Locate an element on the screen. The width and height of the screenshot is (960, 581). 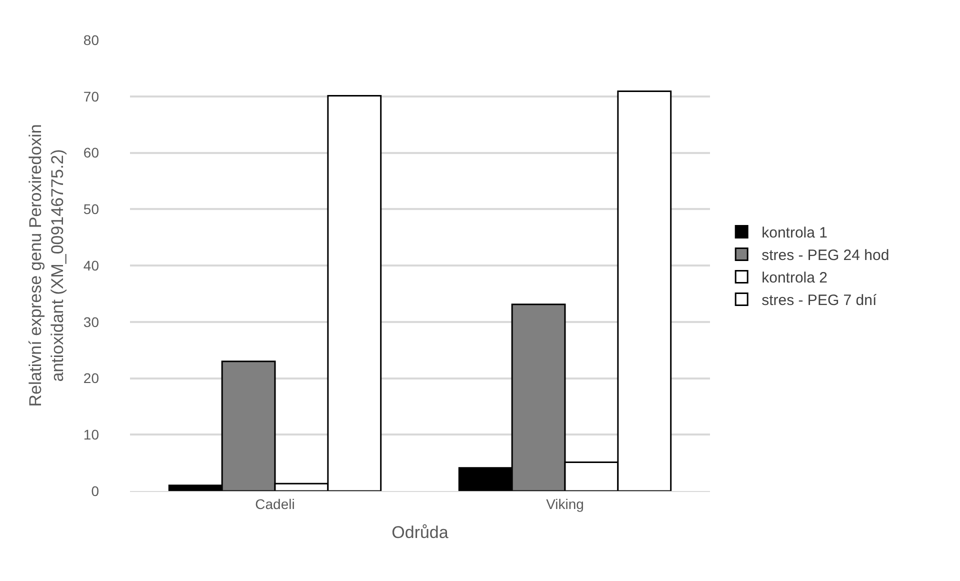
y-tick-label: 40 is located at coordinates (91, 265).